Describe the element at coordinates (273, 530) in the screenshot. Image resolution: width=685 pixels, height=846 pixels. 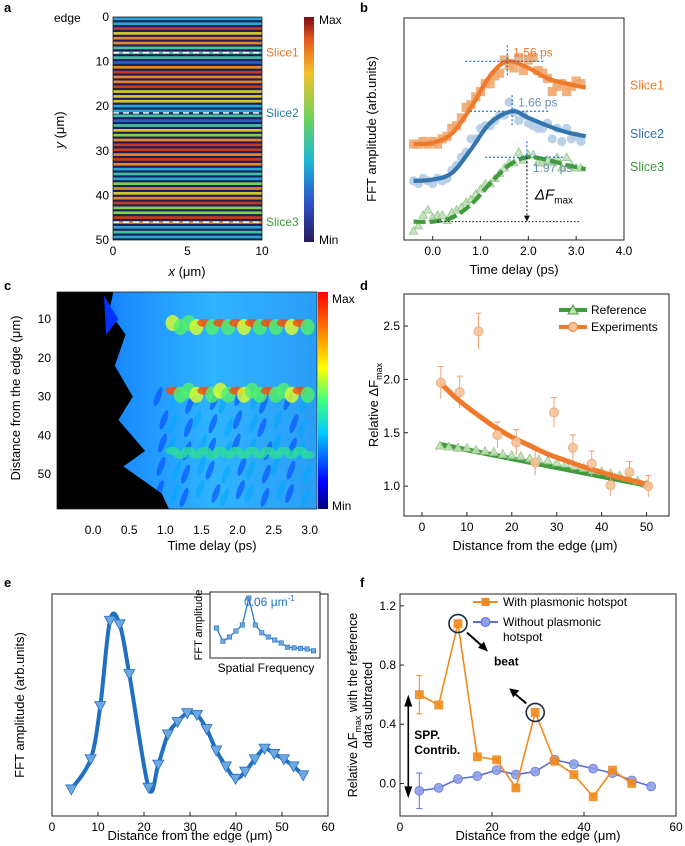
I see `c-xtick-label-5: 2.5` at that location.